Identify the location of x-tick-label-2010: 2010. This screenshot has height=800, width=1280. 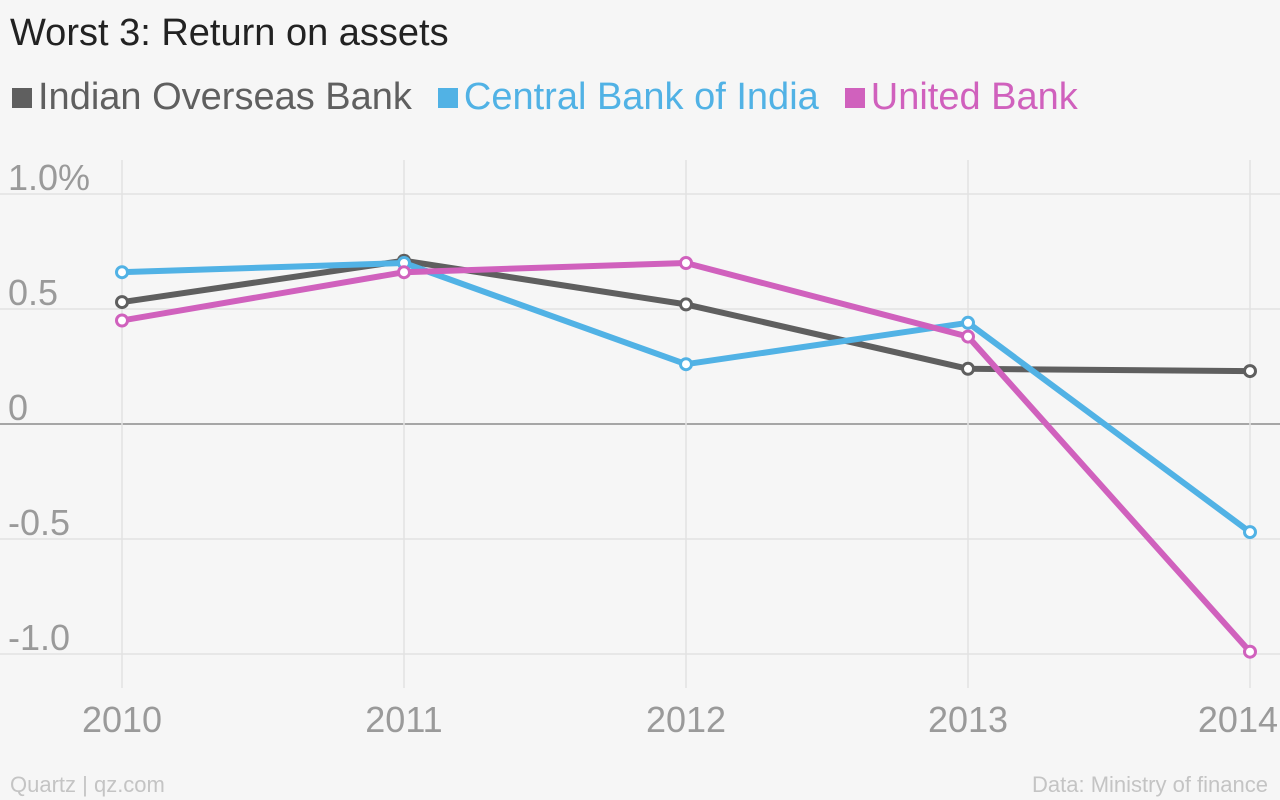
(122, 719).